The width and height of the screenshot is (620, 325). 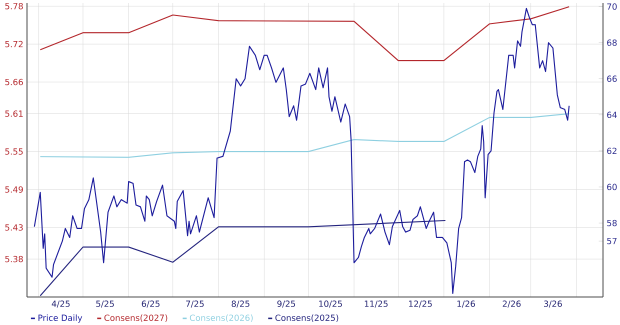 I want to click on x-tick-label: 4/25, so click(x=61, y=304).